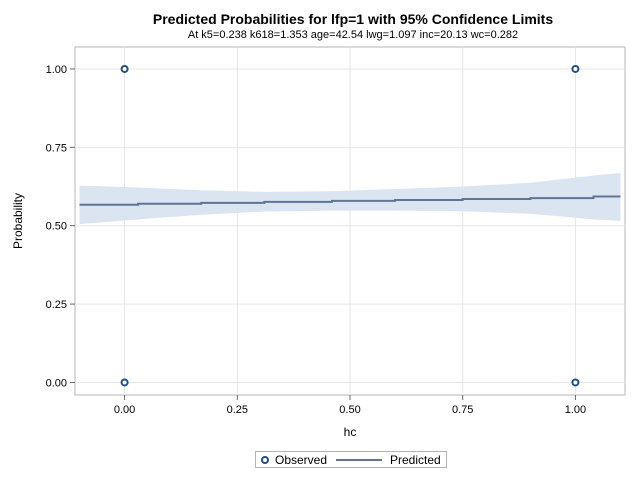 This screenshot has width=640, height=480. What do you see at coordinates (56, 305) in the screenshot?
I see `y-tick-label: 0.25` at bounding box center [56, 305].